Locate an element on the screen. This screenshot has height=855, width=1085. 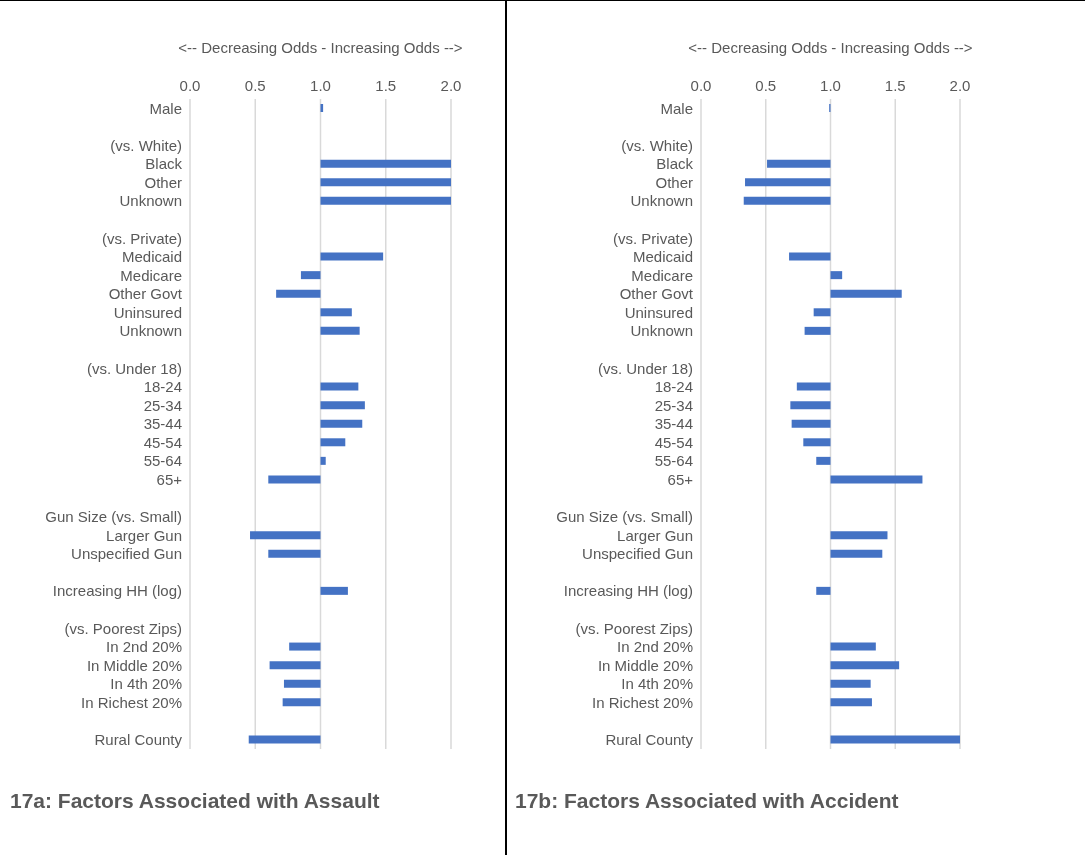
y-tick-label: Other is located at coordinates (674, 182).